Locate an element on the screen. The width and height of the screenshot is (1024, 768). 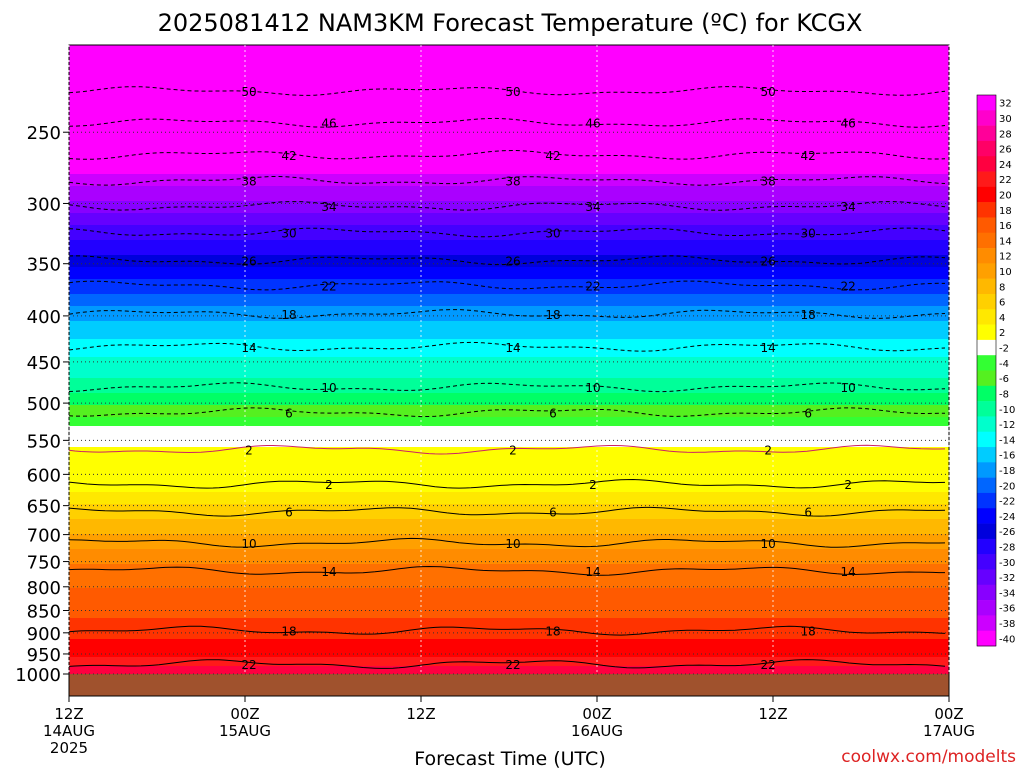
y-tick-label: 250 is located at coordinates (44, 133).